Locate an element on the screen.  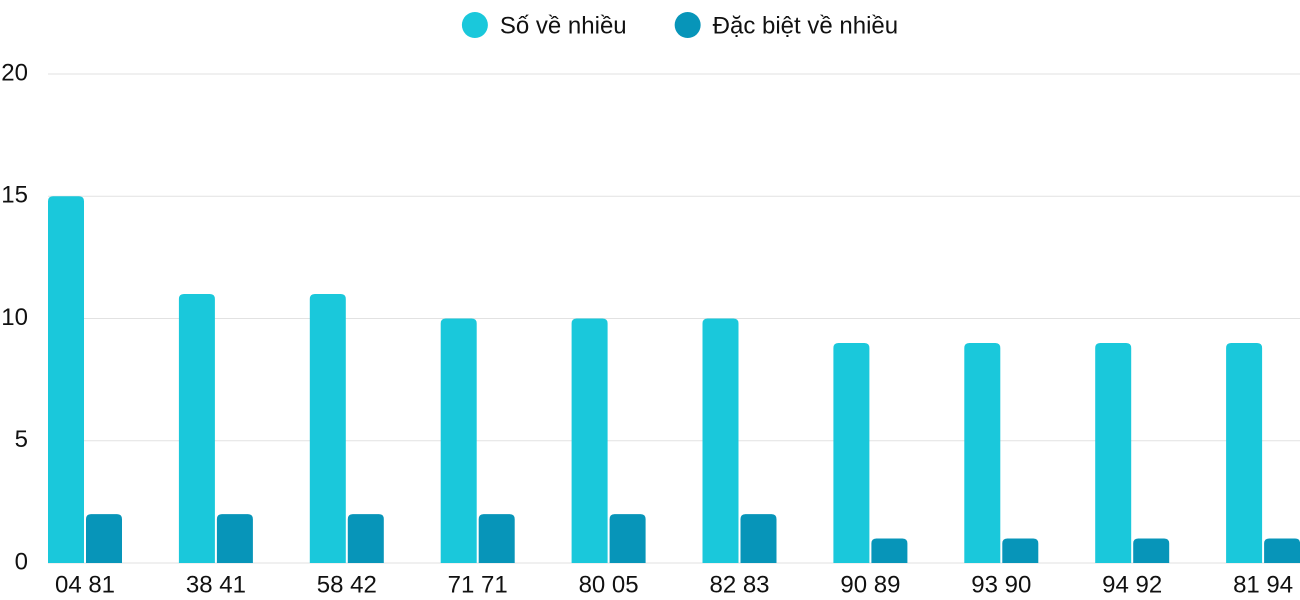
x-tick-label: 82 83 is located at coordinates (739, 584).